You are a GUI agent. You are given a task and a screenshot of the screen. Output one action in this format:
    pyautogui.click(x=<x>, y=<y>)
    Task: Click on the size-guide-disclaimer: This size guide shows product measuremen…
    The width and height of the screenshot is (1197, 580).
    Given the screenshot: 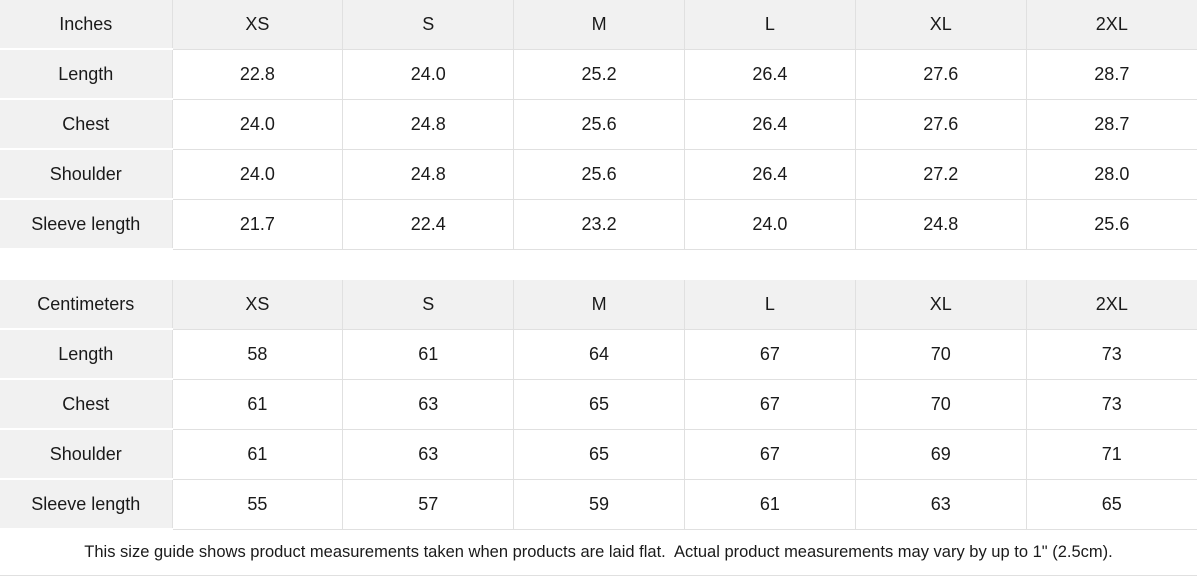 What is the action you would take?
    pyautogui.click(x=598, y=553)
    